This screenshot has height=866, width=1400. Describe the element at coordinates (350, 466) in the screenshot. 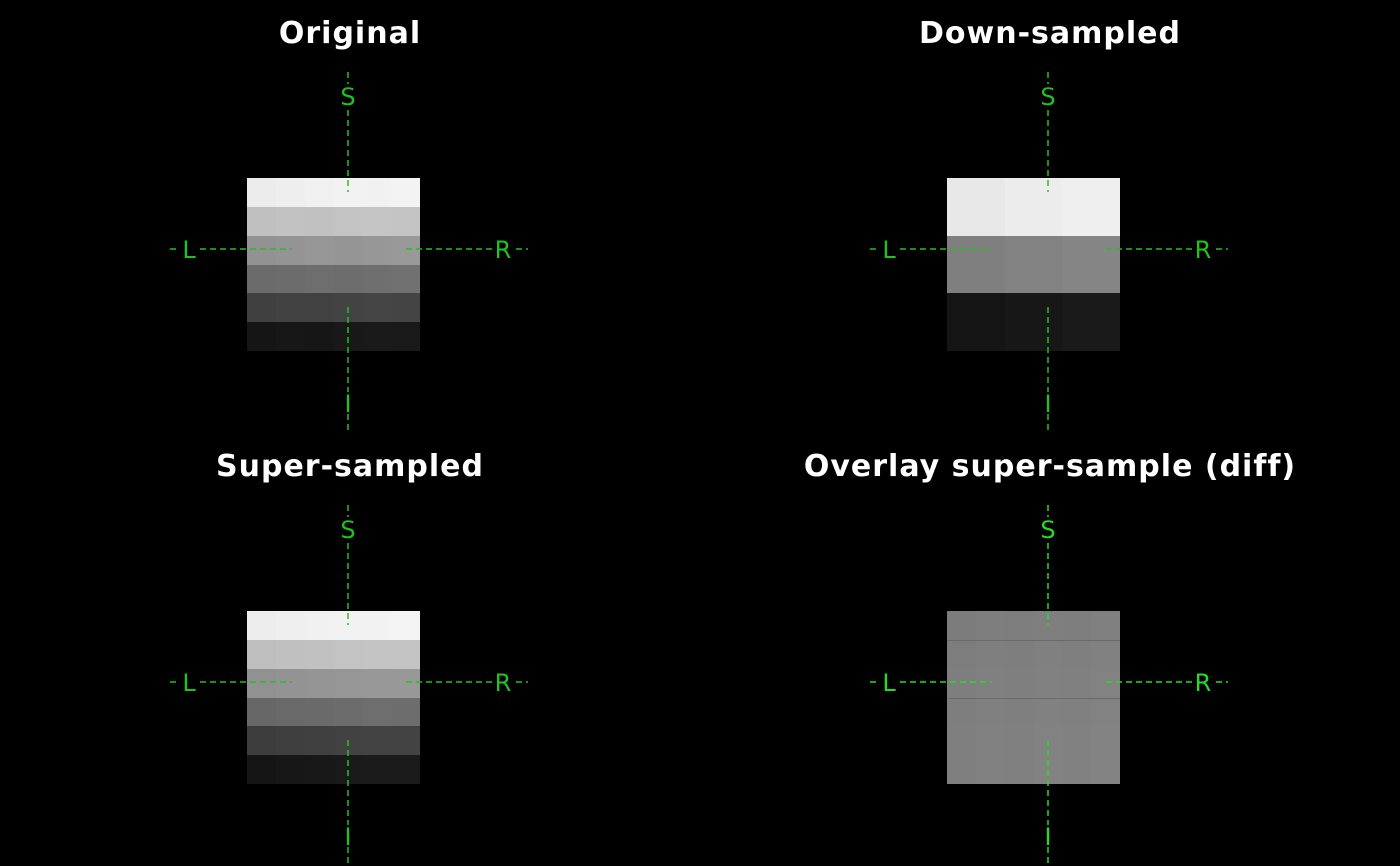

I see `panel-title: Super-sampled` at that location.